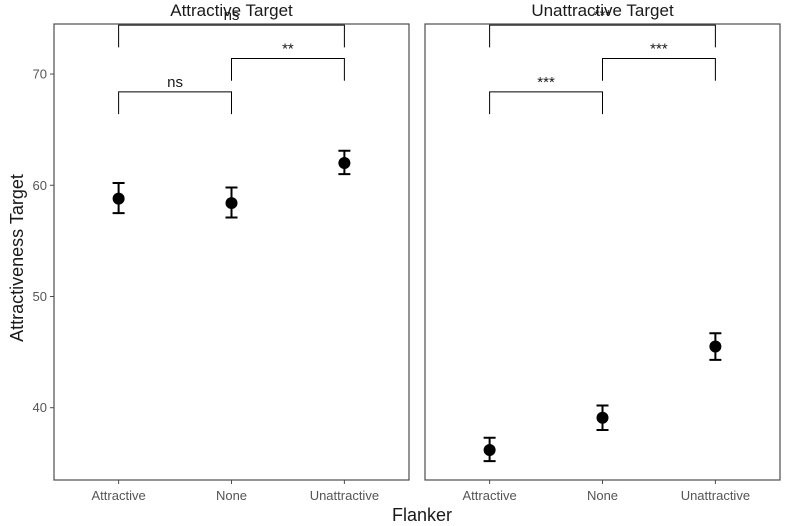  Describe the element at coordinates (40, 74) in the screenshot. I see `y-tick-label: 70` at that location.